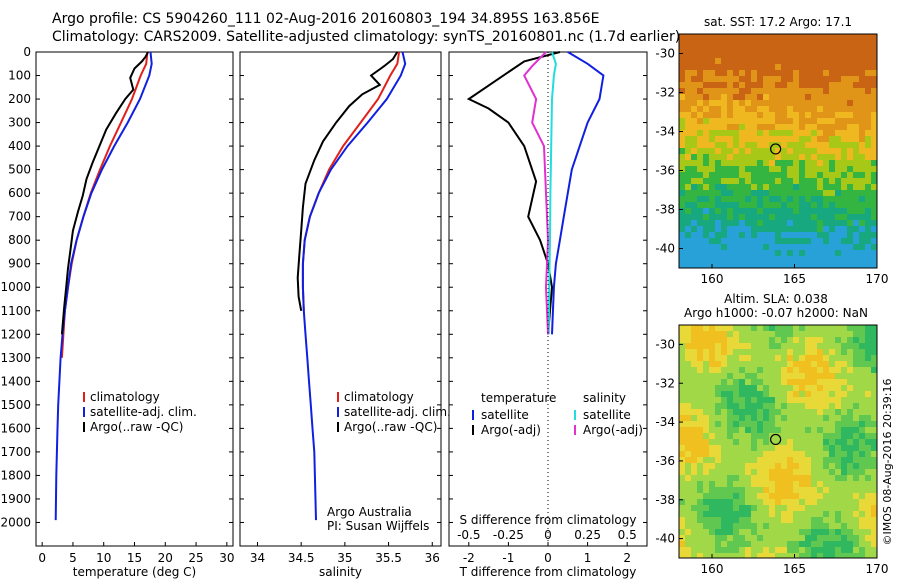 This screenshot has width=900, height=580. I want to click on annotation-argo-australia: Argo Australia, so click(369, 512).